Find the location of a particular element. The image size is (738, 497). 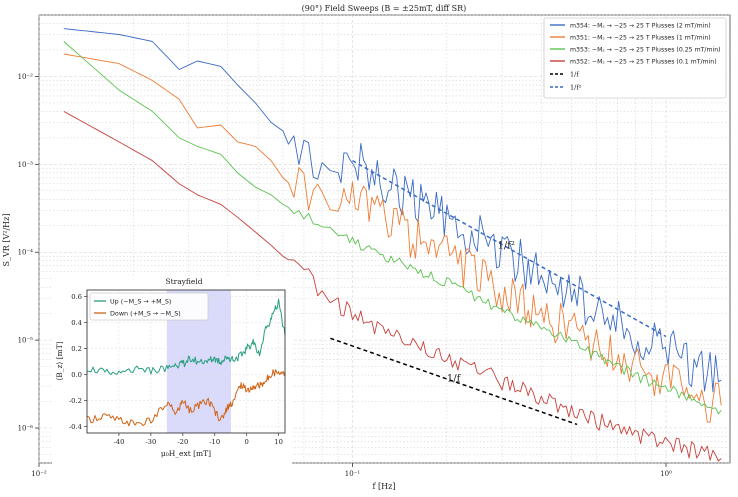

annotation-1-over-f-squared: 1/f² is located at coordinates (505, 246).